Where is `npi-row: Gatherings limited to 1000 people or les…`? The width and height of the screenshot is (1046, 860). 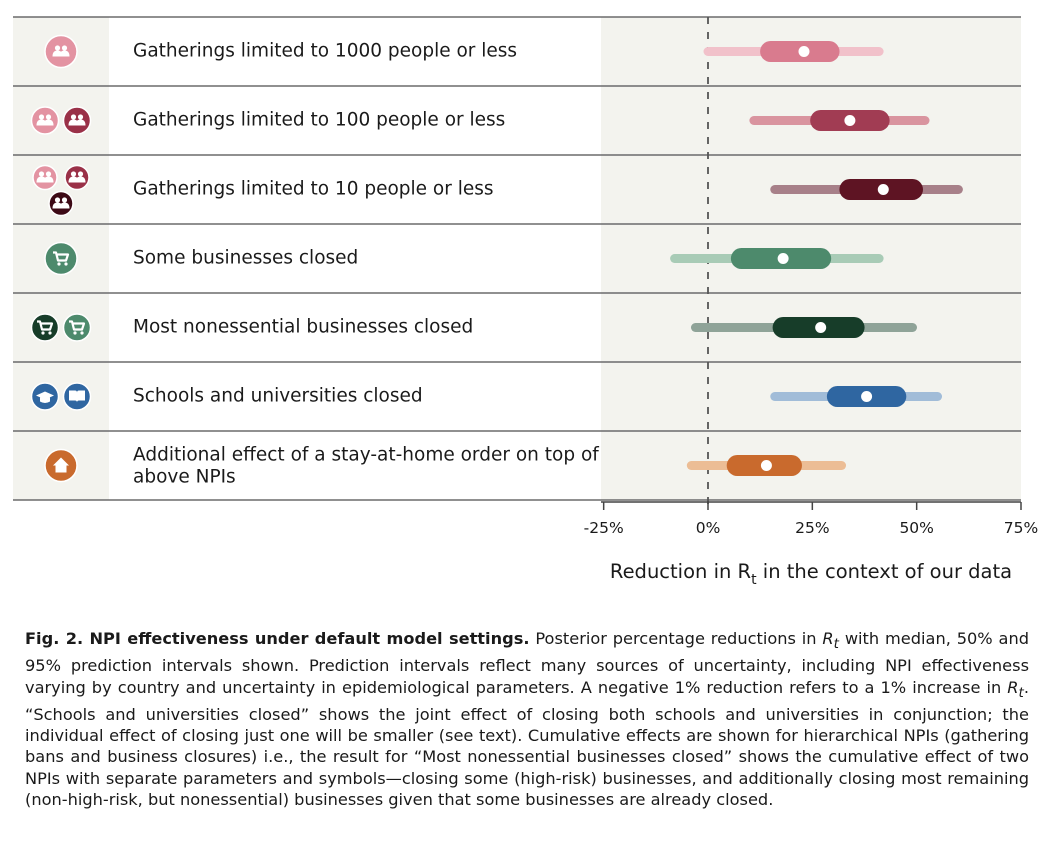
npi-row: Gatherings limited to 1000 people or les… is located at coordinates (508, 51).